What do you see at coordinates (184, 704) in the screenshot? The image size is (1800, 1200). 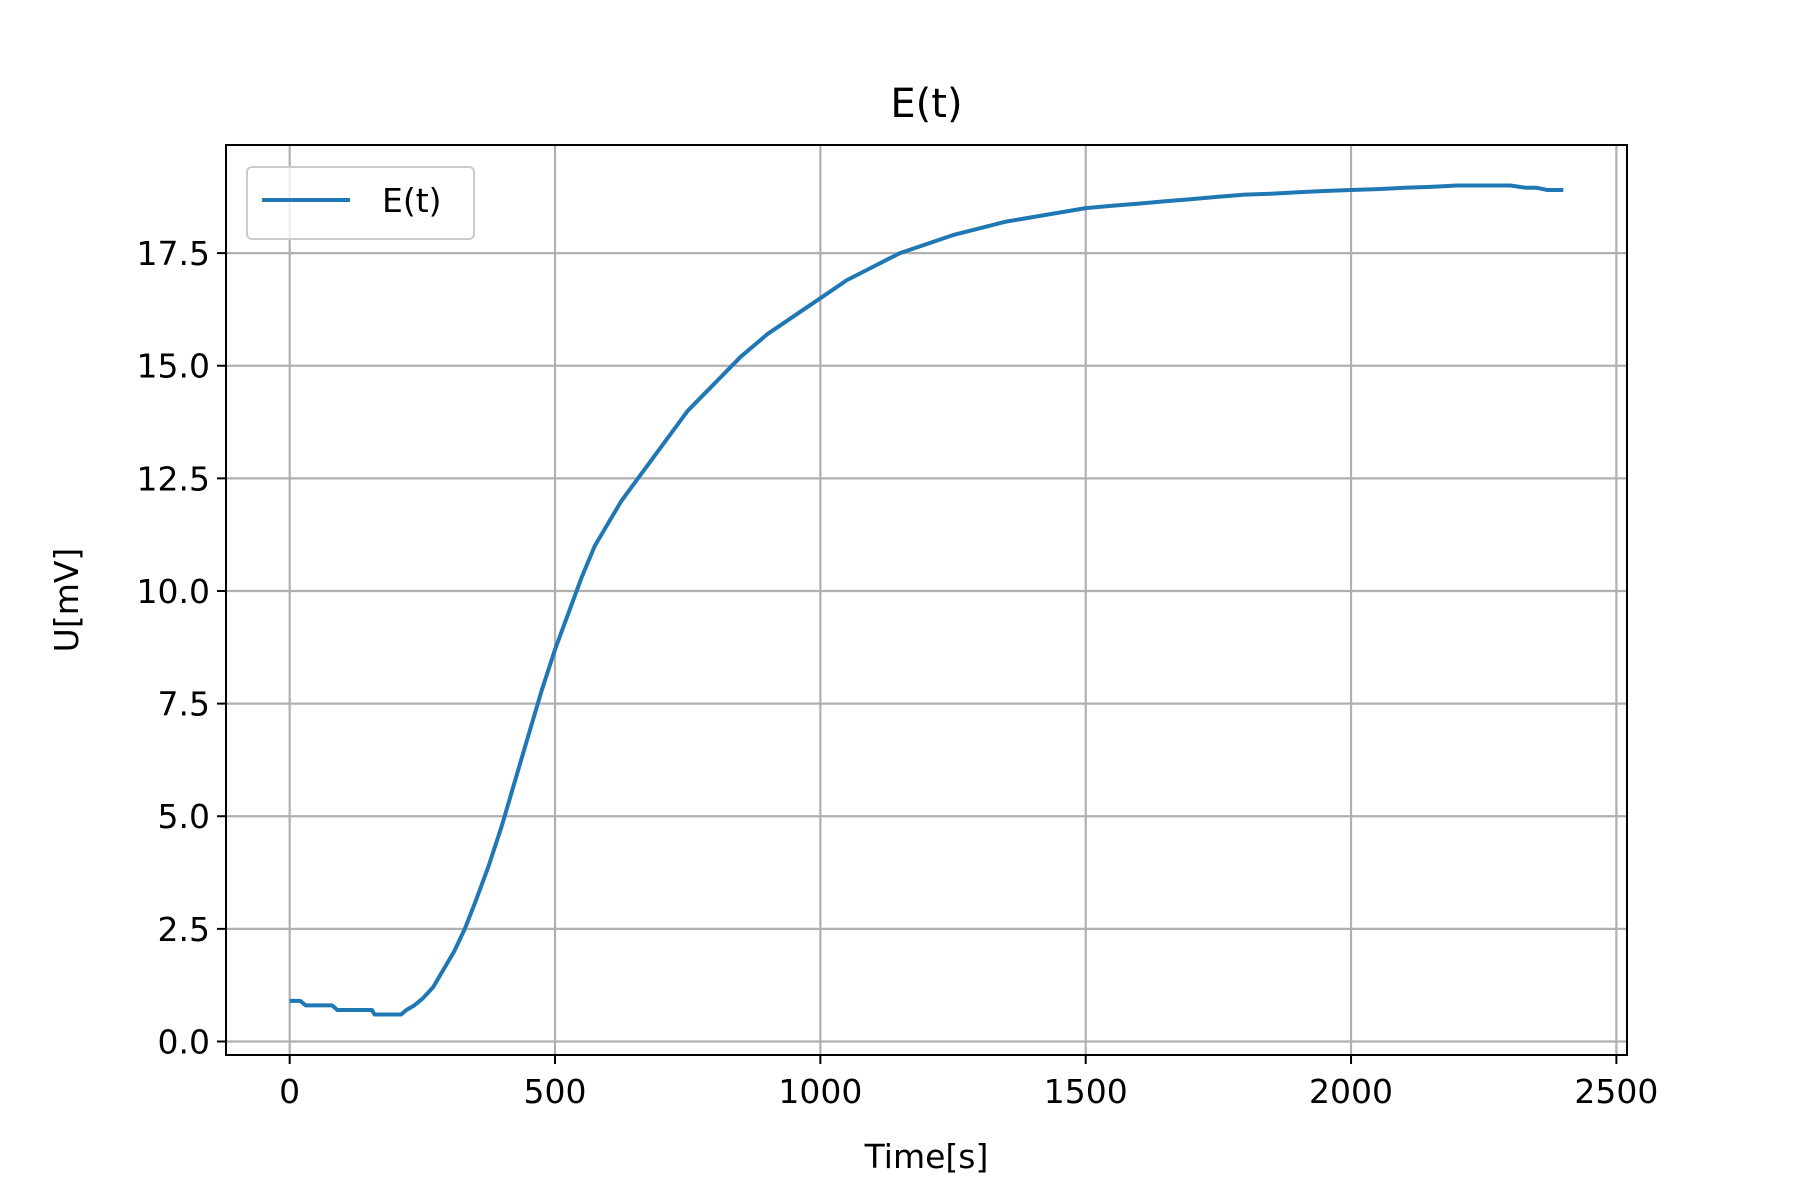 I see `y-tick-label: 7.5` at bounding box center [184, 704].